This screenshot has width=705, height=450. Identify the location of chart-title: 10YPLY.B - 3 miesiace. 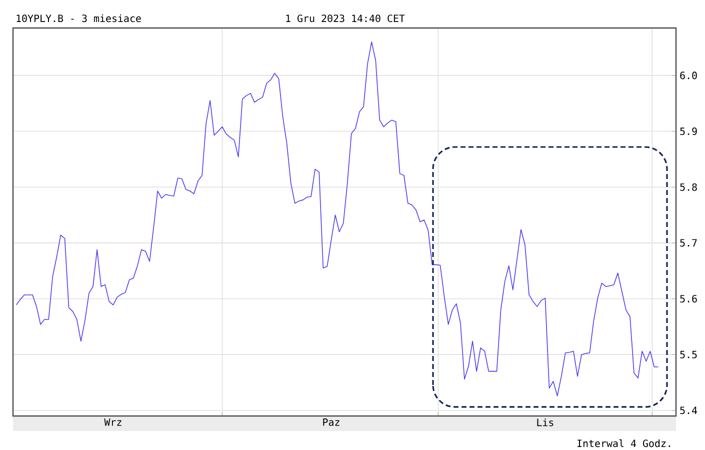
(78, 18).